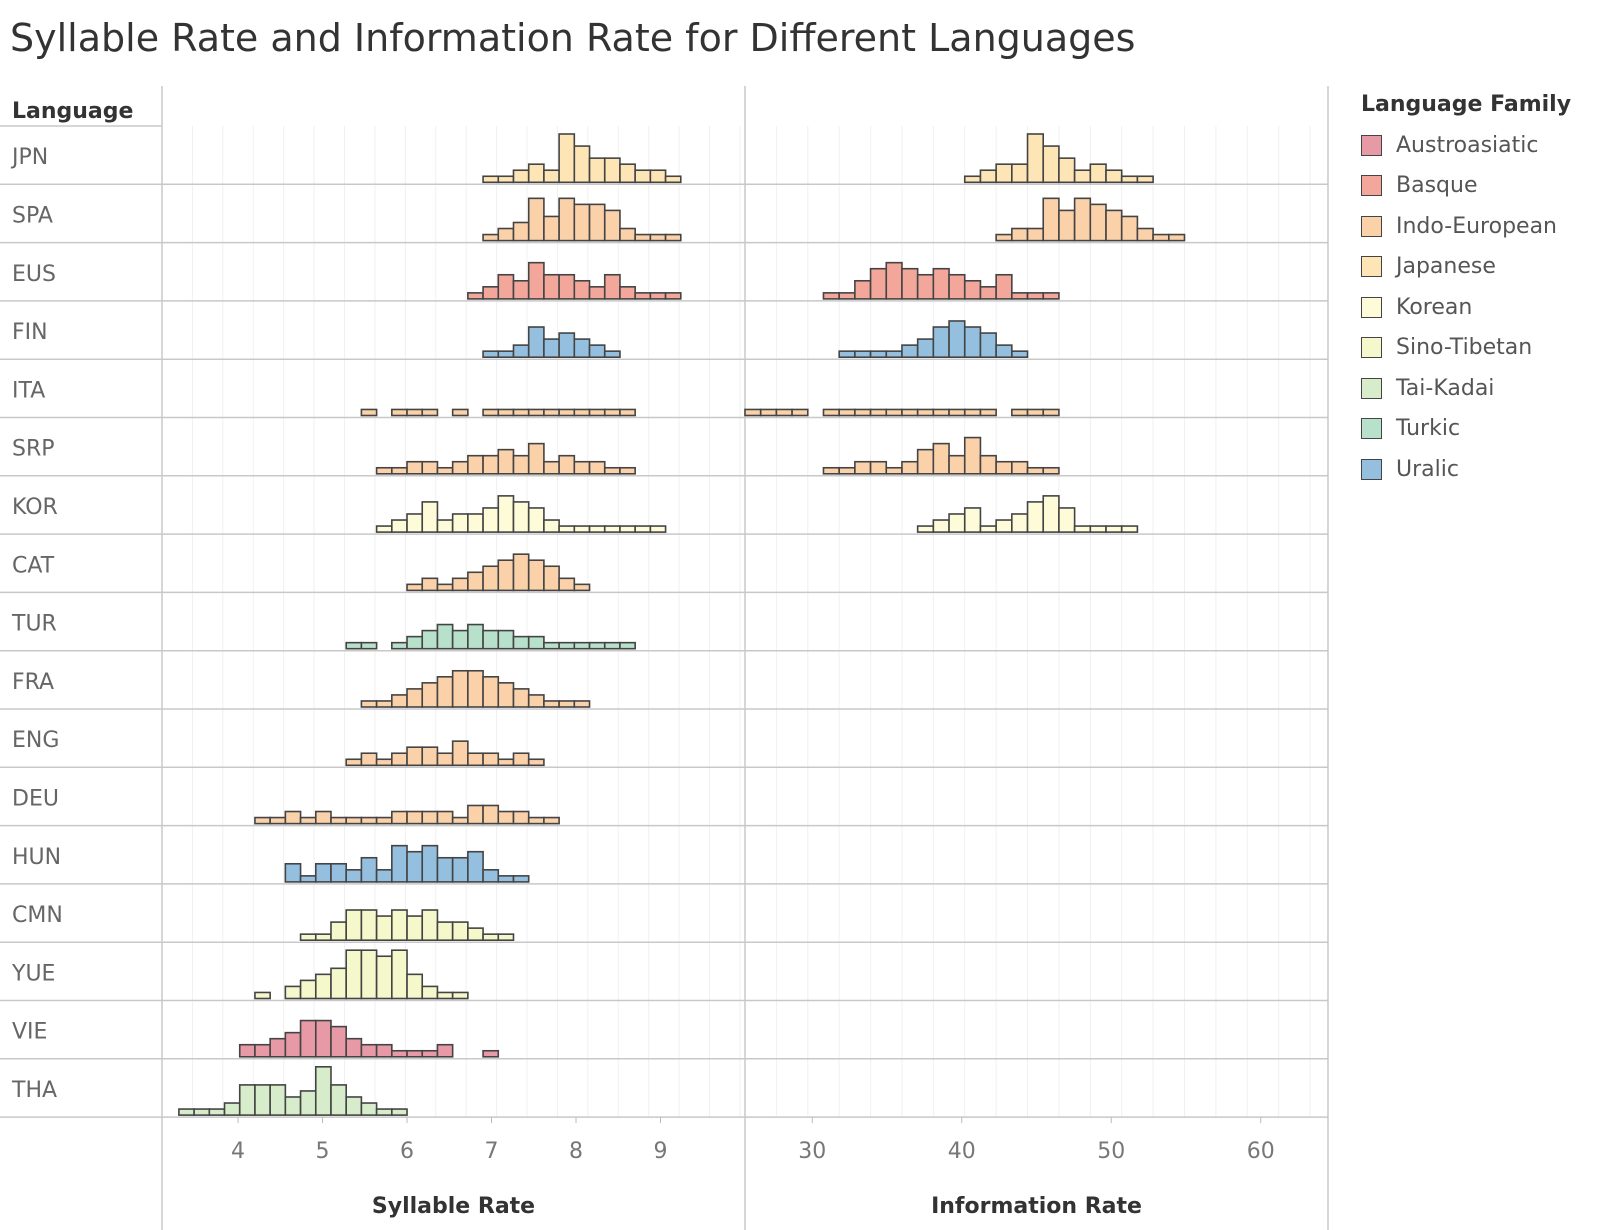  I want to click on row-label-jpn: JPN, so click(29, 157).